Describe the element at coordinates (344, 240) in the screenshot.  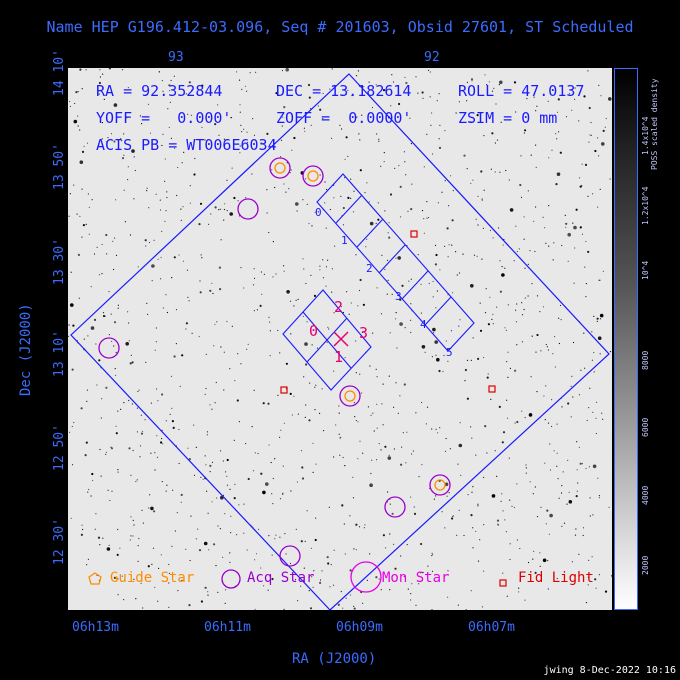
I see `ccd-s1-label: 1` at that location.